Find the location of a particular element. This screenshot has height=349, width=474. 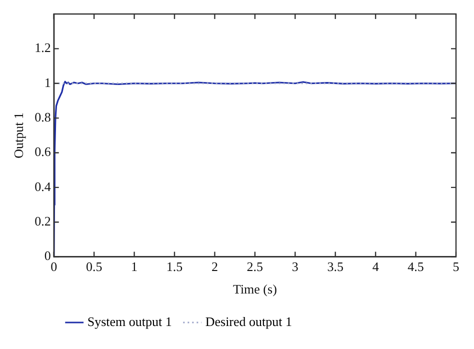

y-tick-label: 0.8 is located at coordinates (42, 116).